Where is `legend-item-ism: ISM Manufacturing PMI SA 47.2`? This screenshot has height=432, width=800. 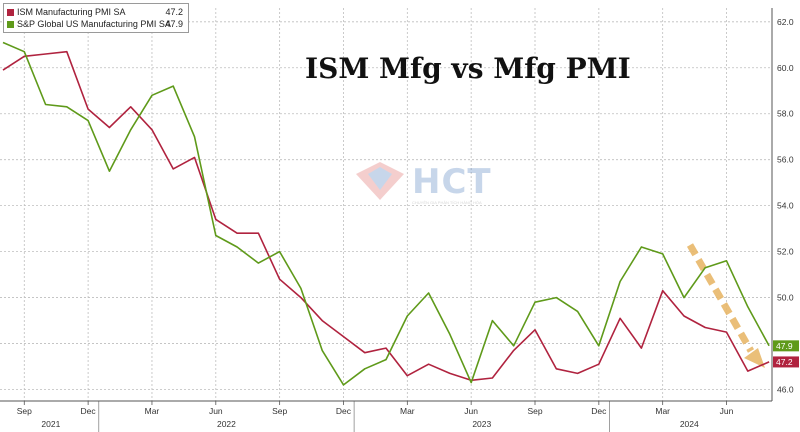 legend-item-ism: ISM Manufacturing PMI SA 47.2 is located at coordinates (95, 12).